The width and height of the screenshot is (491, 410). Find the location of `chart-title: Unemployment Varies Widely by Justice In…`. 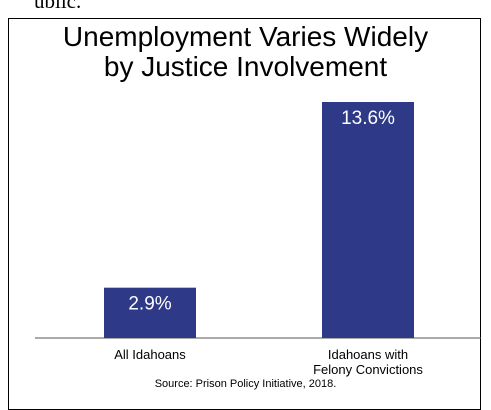

chart-title: Unemployment Varies Widely by Justice In… is located at coordinates (245, 52).